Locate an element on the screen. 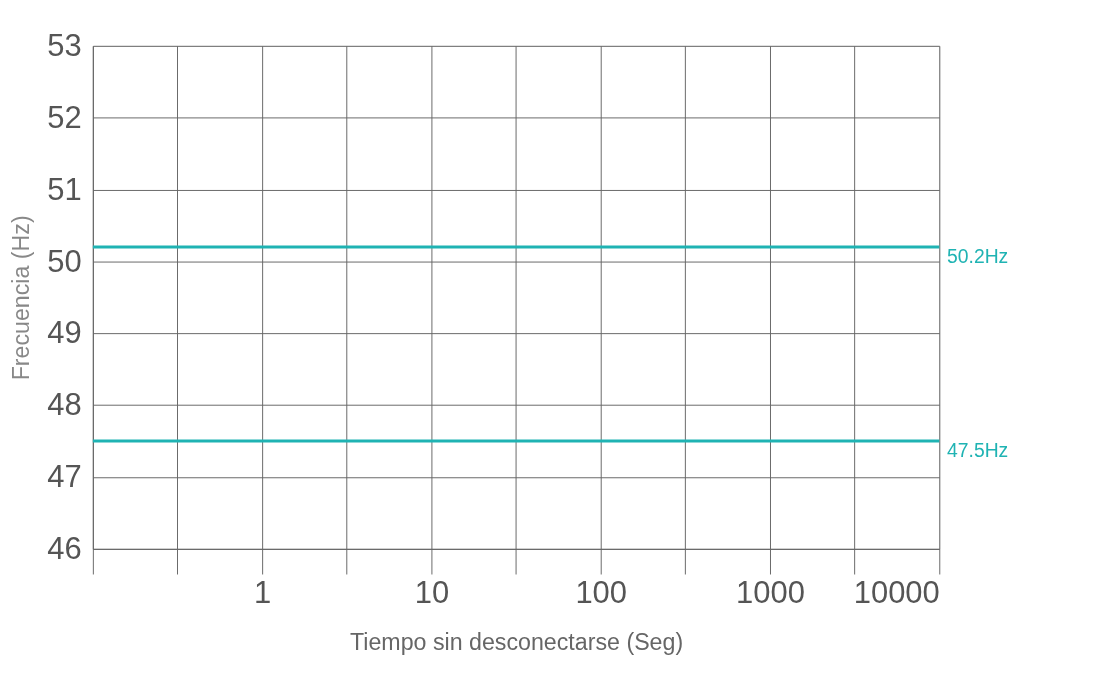 This screenshot has width=1096, height=694. x-tick-label: 100 is located at coordinates (601, 592).